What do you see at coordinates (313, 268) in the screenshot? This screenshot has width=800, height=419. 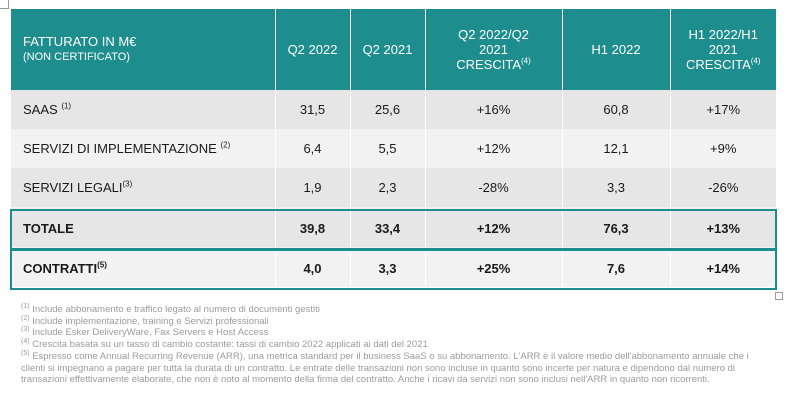 I see `cell-q2-2022: 4,0` at bounding box center [313, 268].